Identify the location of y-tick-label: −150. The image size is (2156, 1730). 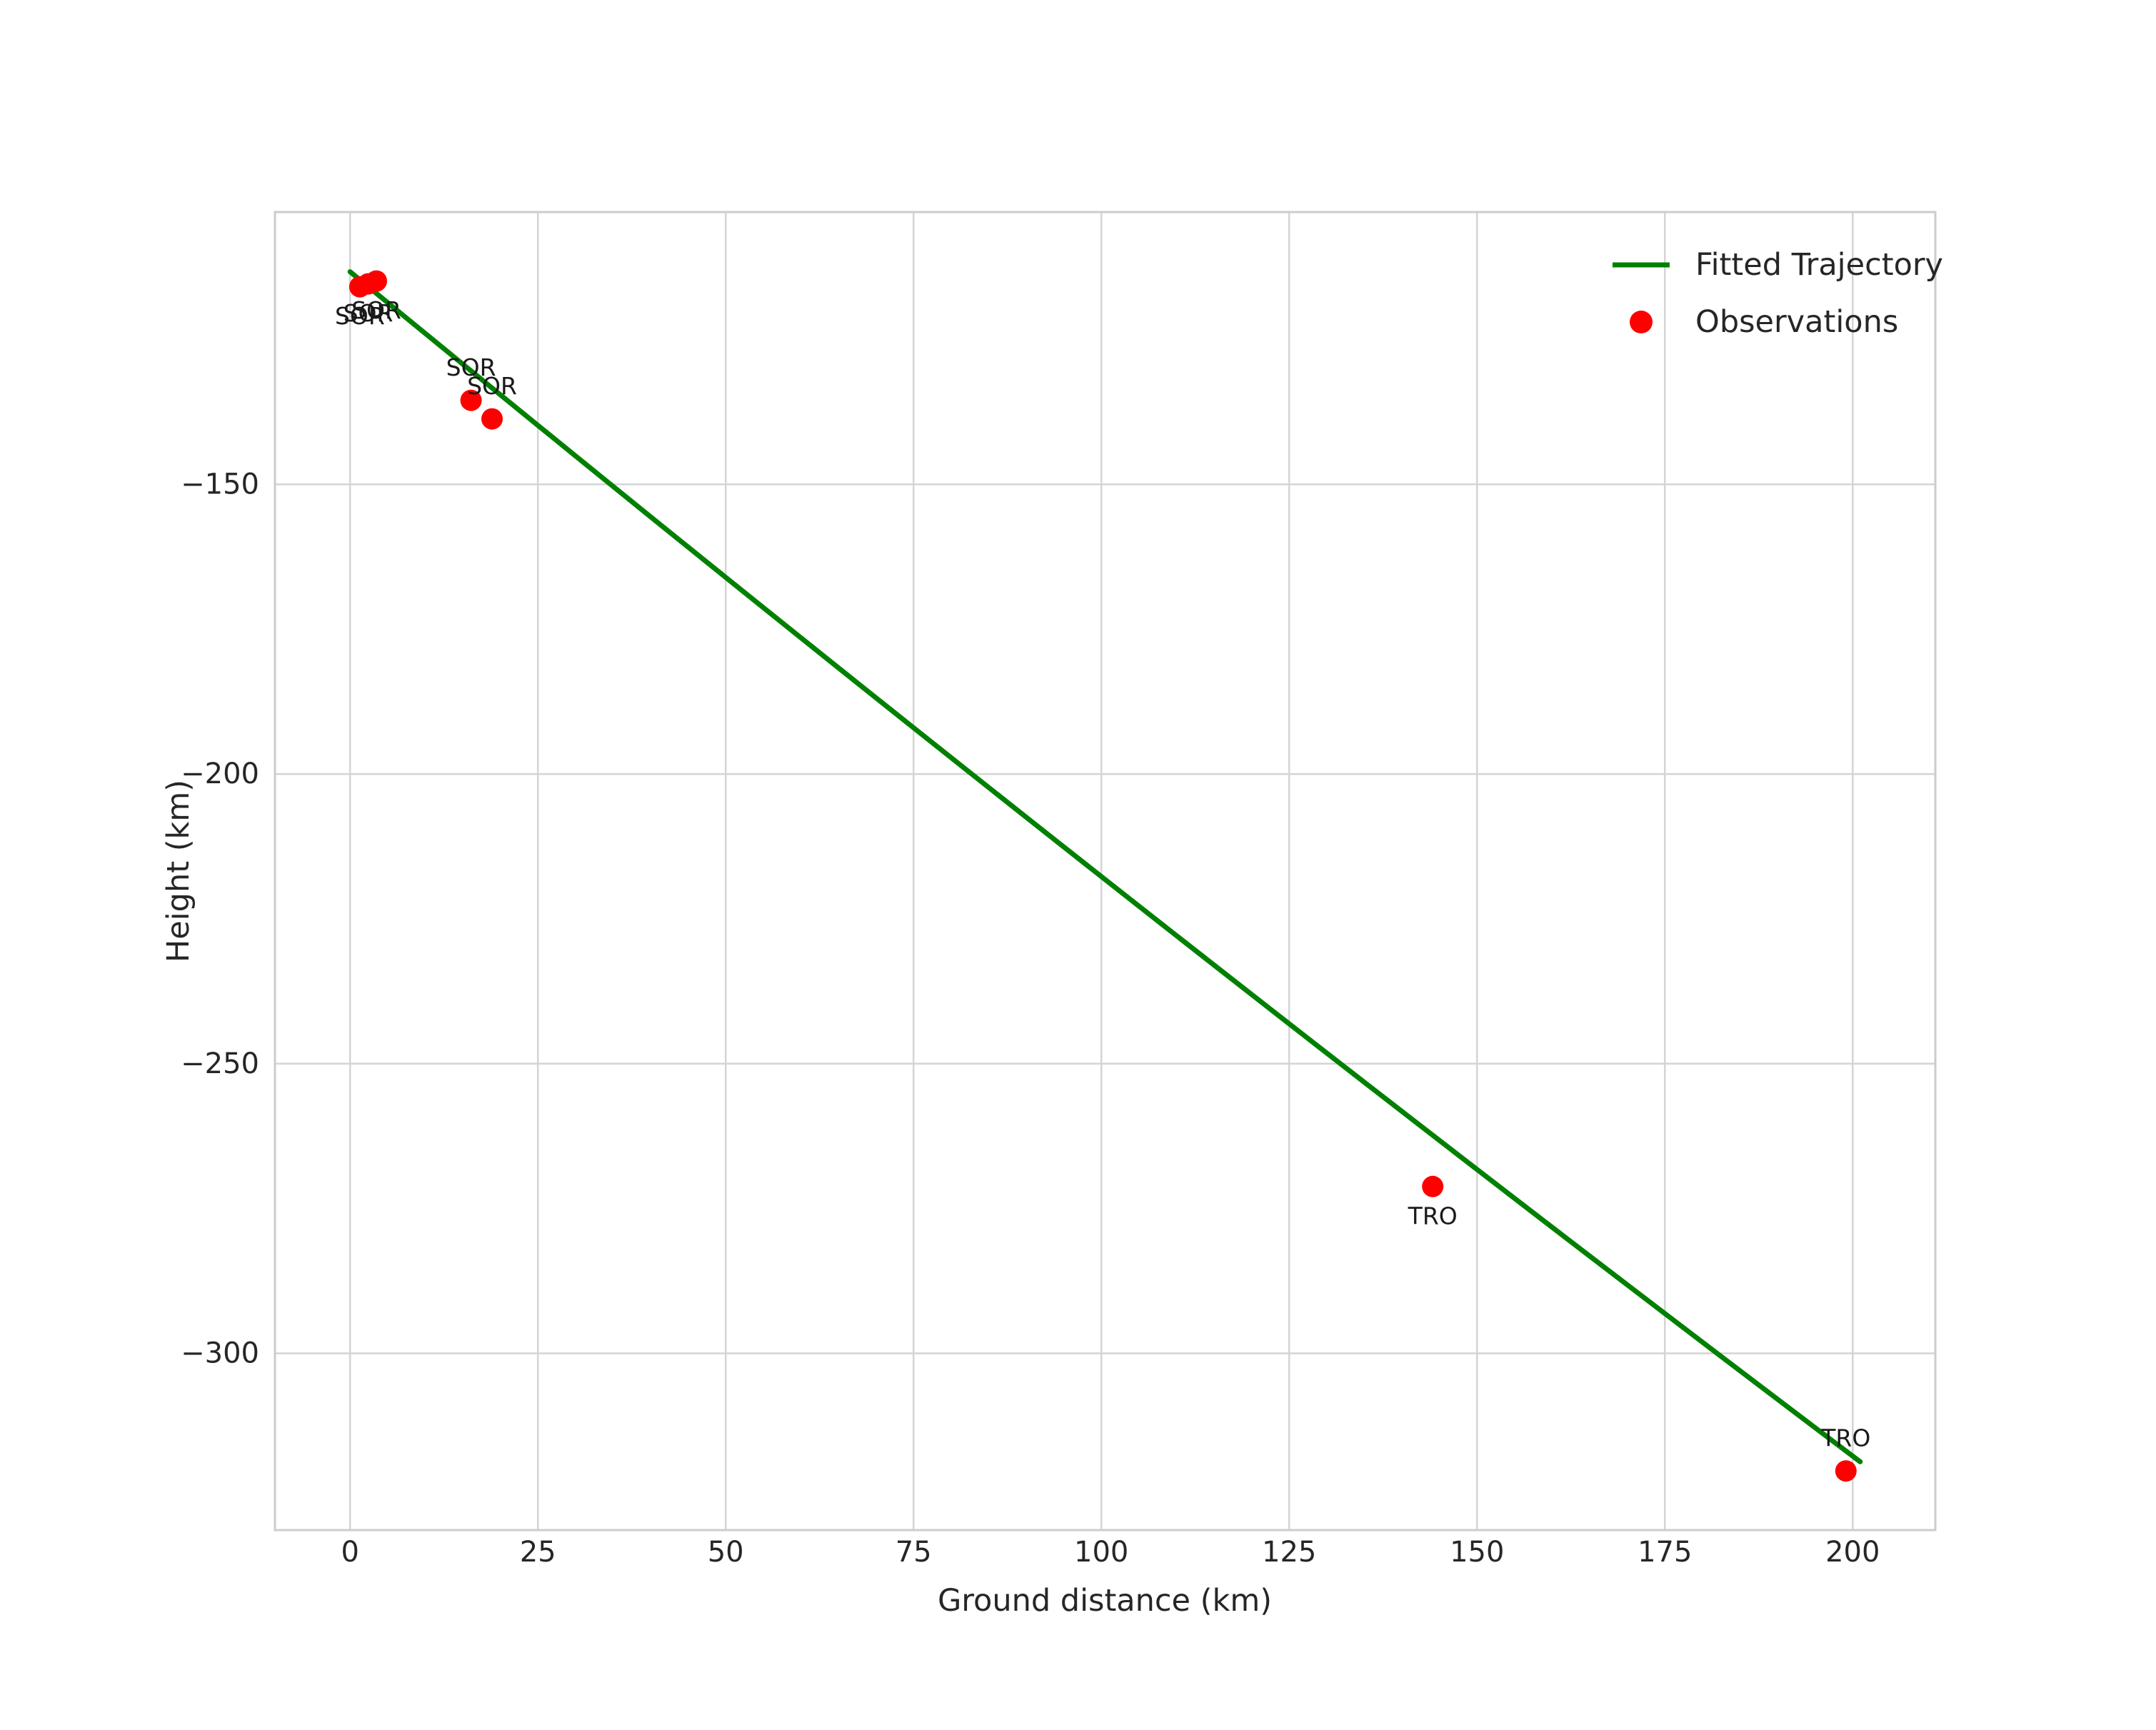
(220, 484).